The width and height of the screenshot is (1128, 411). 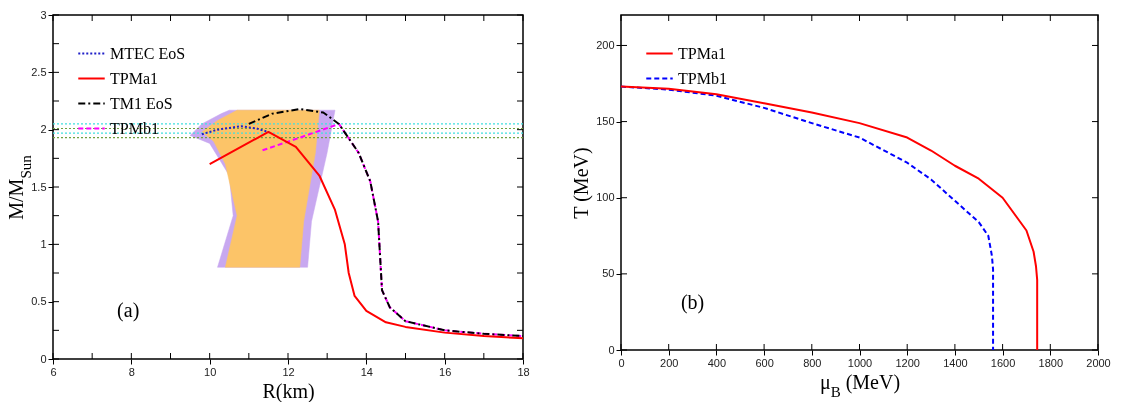 I want to click on y-tick-label: 50, so click(x=608, y=273).